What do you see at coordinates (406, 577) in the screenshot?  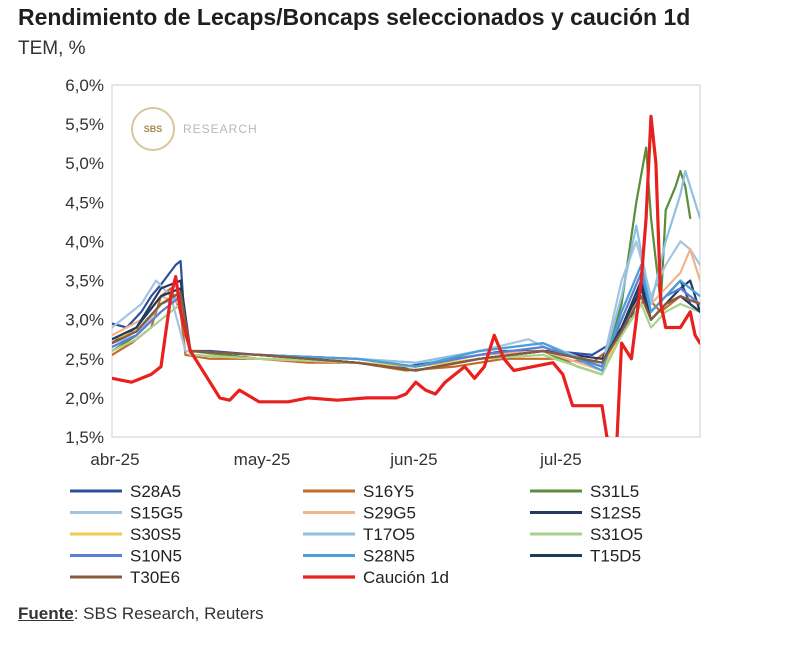 I see `legend-label: Caución 1d` at bounding box center [406, 577].